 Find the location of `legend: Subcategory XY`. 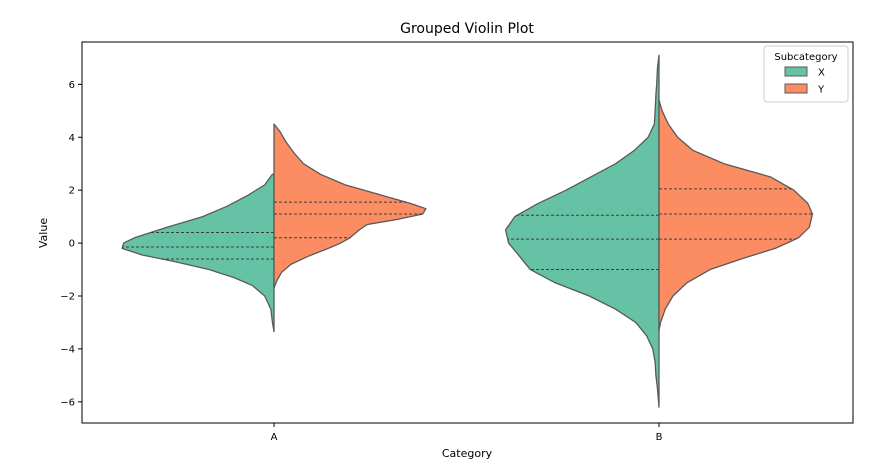

legend: Subcategory XY is located at coordinates (806, 74).